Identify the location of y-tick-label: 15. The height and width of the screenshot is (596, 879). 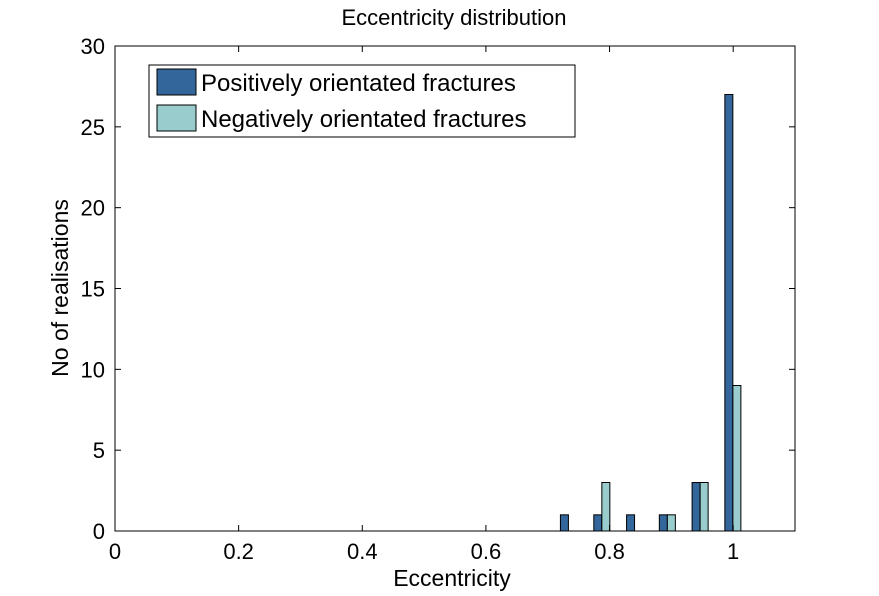
(93, 289).